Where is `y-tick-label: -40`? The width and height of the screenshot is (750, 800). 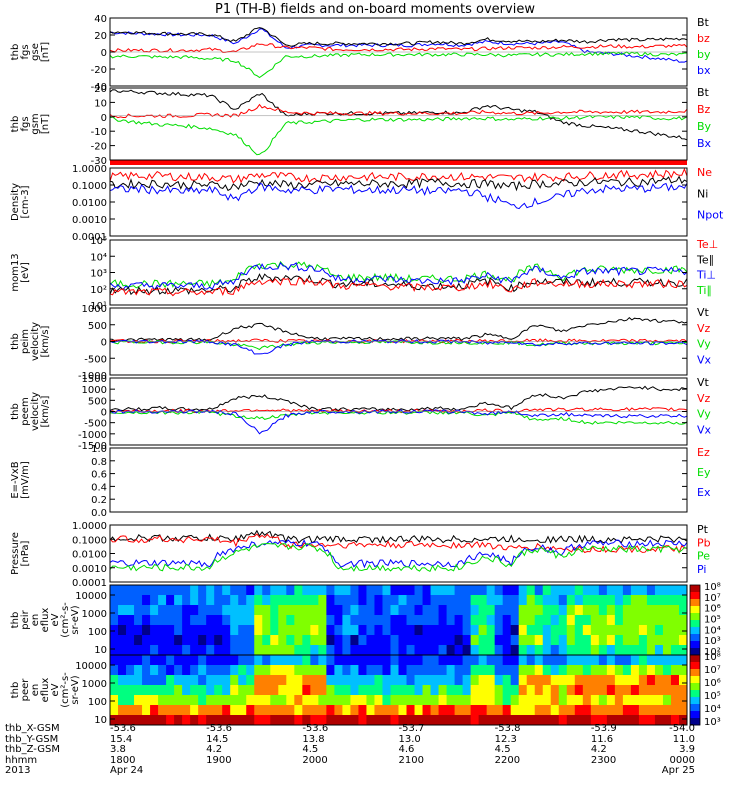 y-tick-label: -40 is located at coordinates (99, 87).